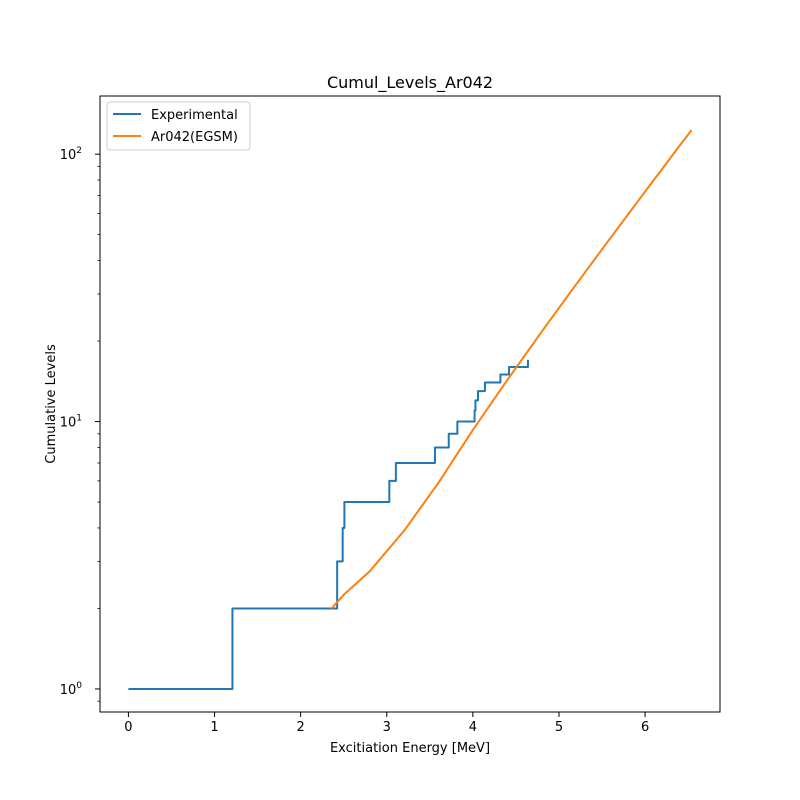 The image size is (800, 800). What do you see at coordinates (387, 727) in the screenshot?
I see `x-tick-label: 3` at bounding box center [387, 727].